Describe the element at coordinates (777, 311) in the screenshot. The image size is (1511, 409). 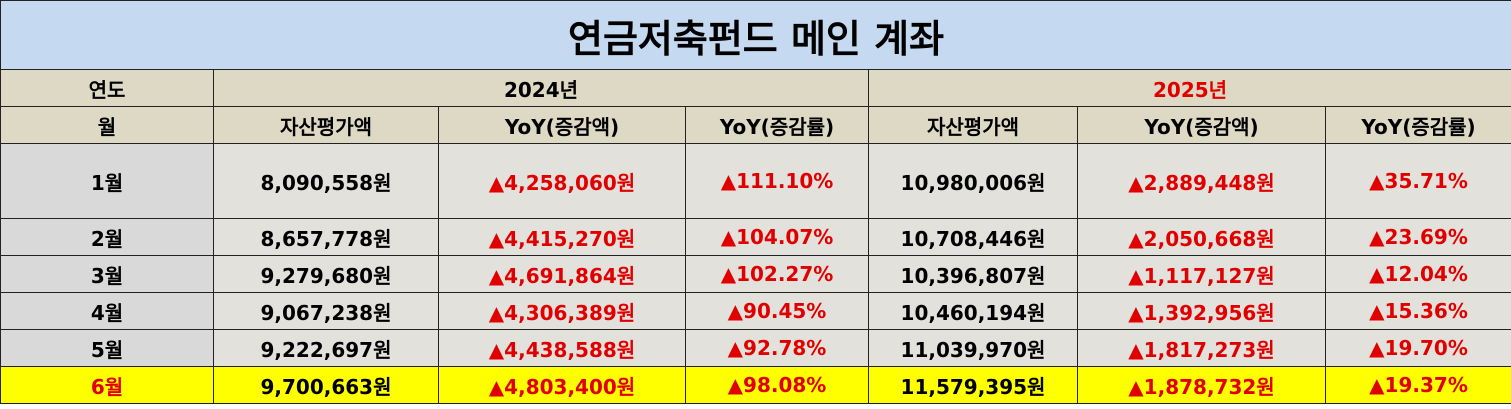
I see `value-cell: ▲90.45%` at that location.